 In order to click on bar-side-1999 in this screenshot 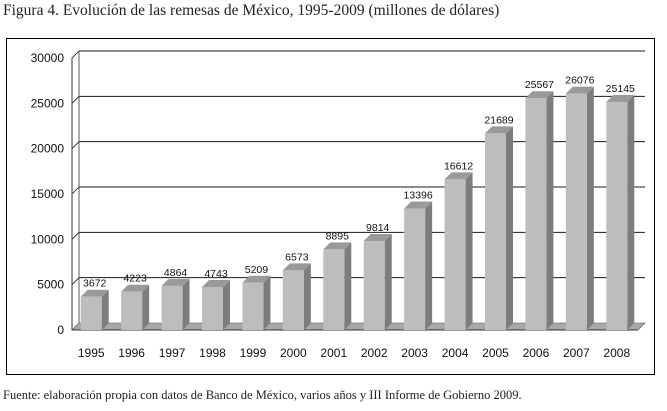, I will do `click(267, 302)`.